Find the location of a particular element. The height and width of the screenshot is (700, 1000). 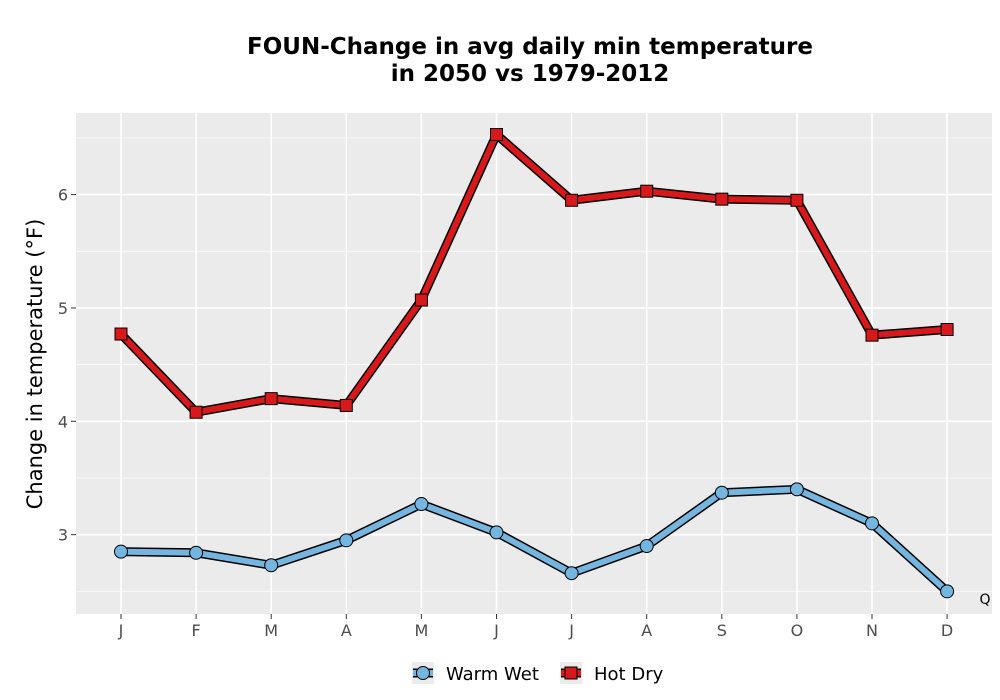

legend: Warm Wet Hot Dry is located at coordinates (538, 673).